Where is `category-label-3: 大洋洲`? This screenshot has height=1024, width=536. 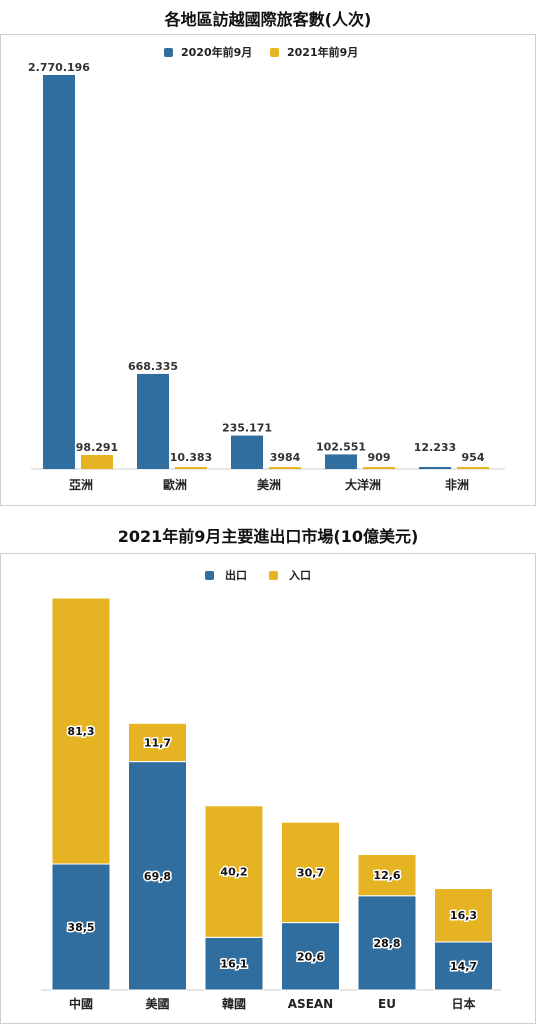
category-label-3: 大洋洲 is located at coordinates (363, 484).